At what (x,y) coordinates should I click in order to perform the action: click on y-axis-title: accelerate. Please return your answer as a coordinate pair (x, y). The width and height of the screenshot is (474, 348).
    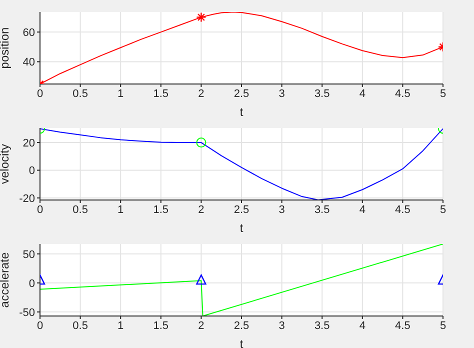
    Looking at the image, I should click on (6, 280).